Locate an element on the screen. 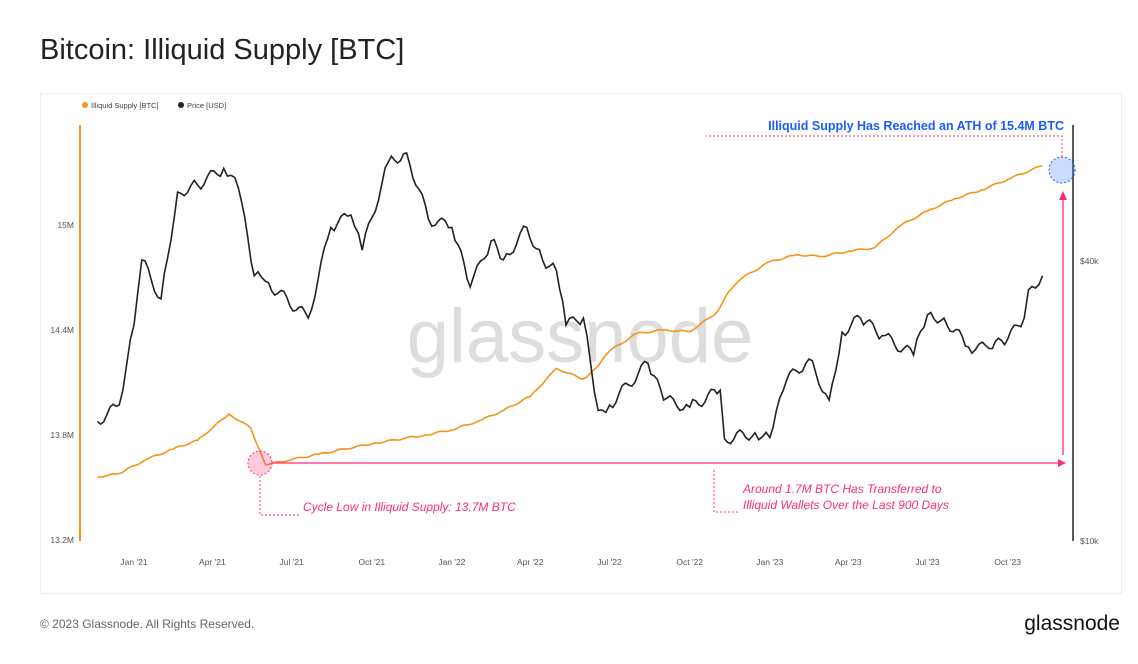 The height and width of the screenshot is (664, 1138). y-left-tick-label: 14.4M is located at coordinates (62, 330).